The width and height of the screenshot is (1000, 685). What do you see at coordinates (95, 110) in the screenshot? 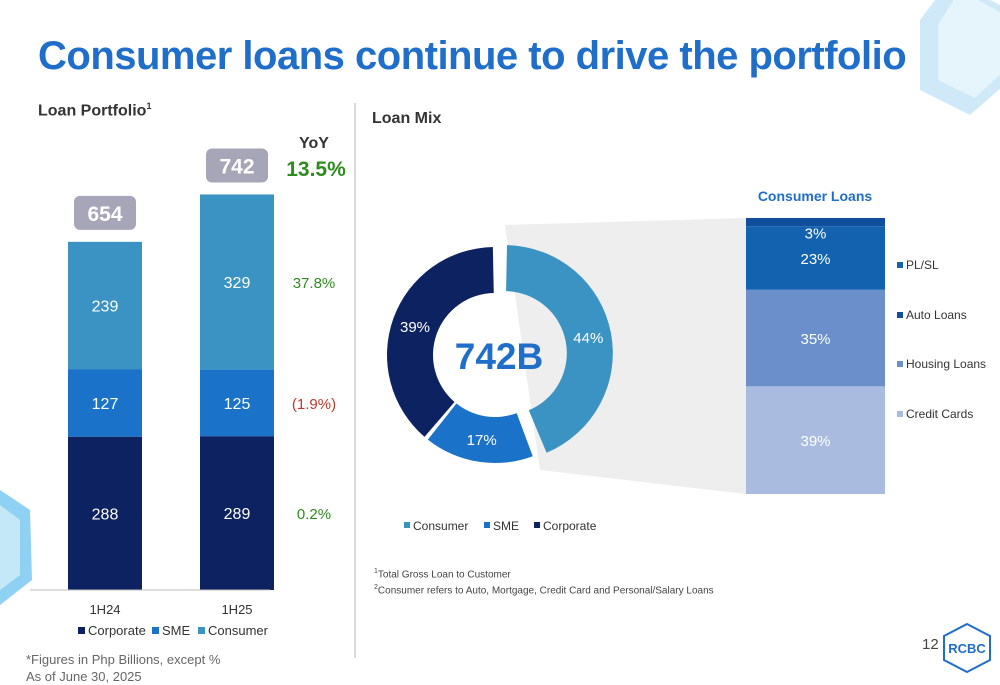
I see `loan-portfolio-title: Loan Portfolio1` at bounding box center [95, 110].